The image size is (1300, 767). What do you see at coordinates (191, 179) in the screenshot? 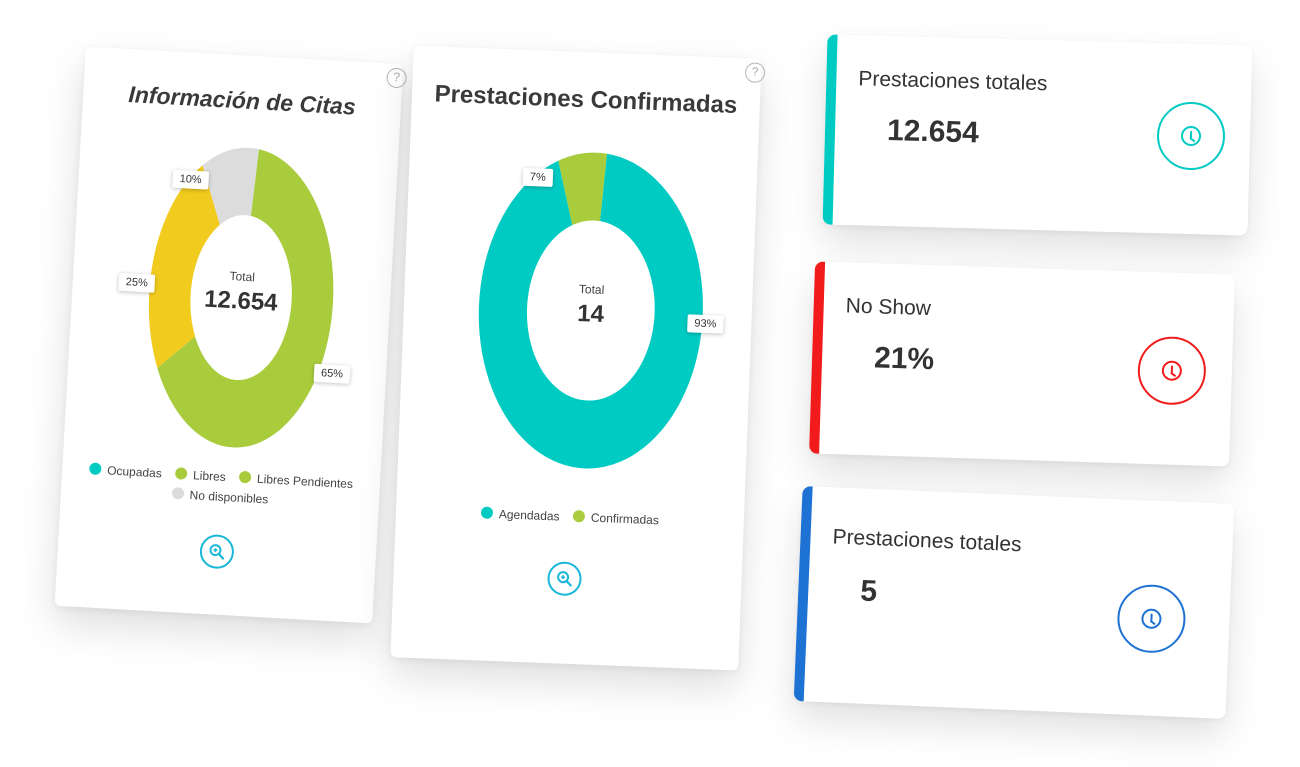
I see `citas-tag-10: 10%` at bounding box center [191, 179].